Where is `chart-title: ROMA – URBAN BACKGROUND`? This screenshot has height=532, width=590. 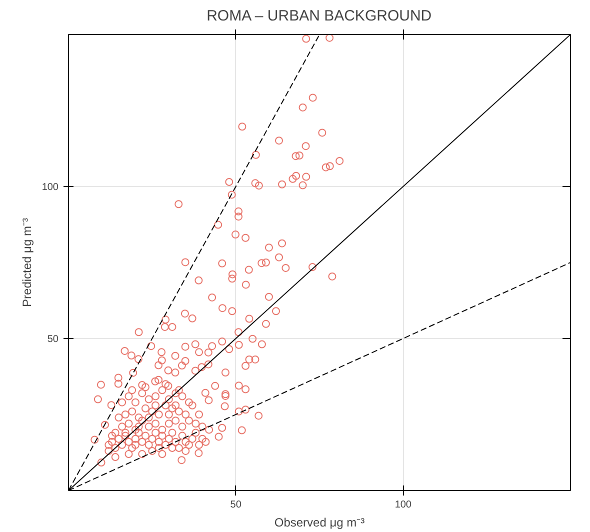 chart-title: ROMA – URBAN BACKGROUND is located at coordinates (319, 16).